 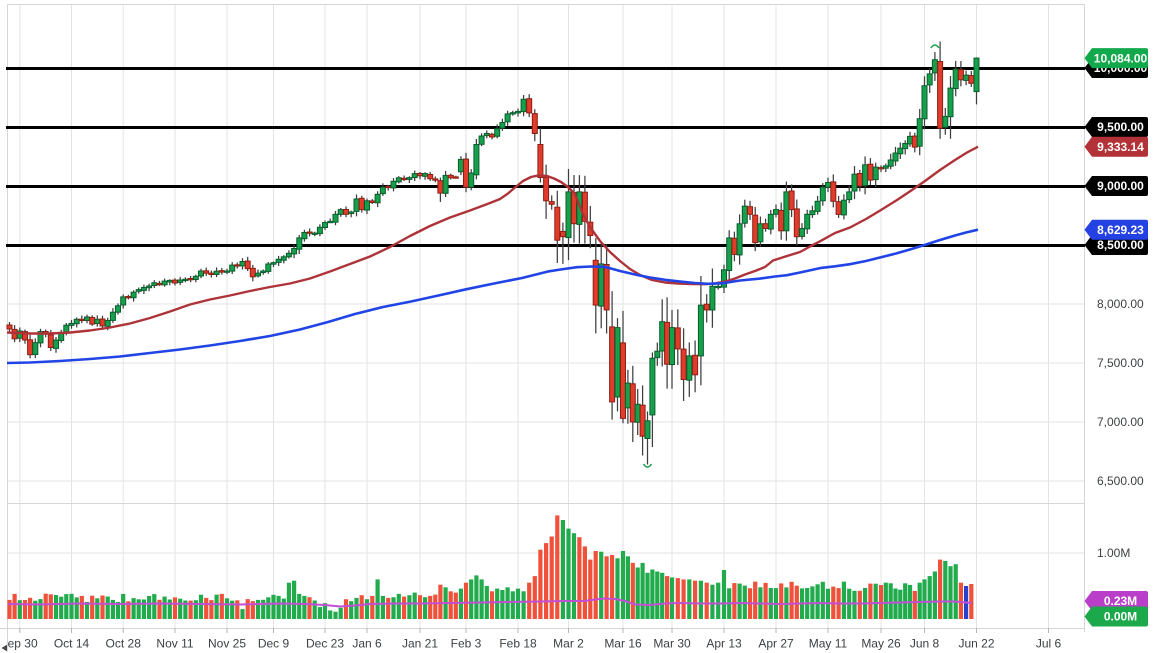 I want to click on svg-text: Mar 2, so click(x=568, y=644).